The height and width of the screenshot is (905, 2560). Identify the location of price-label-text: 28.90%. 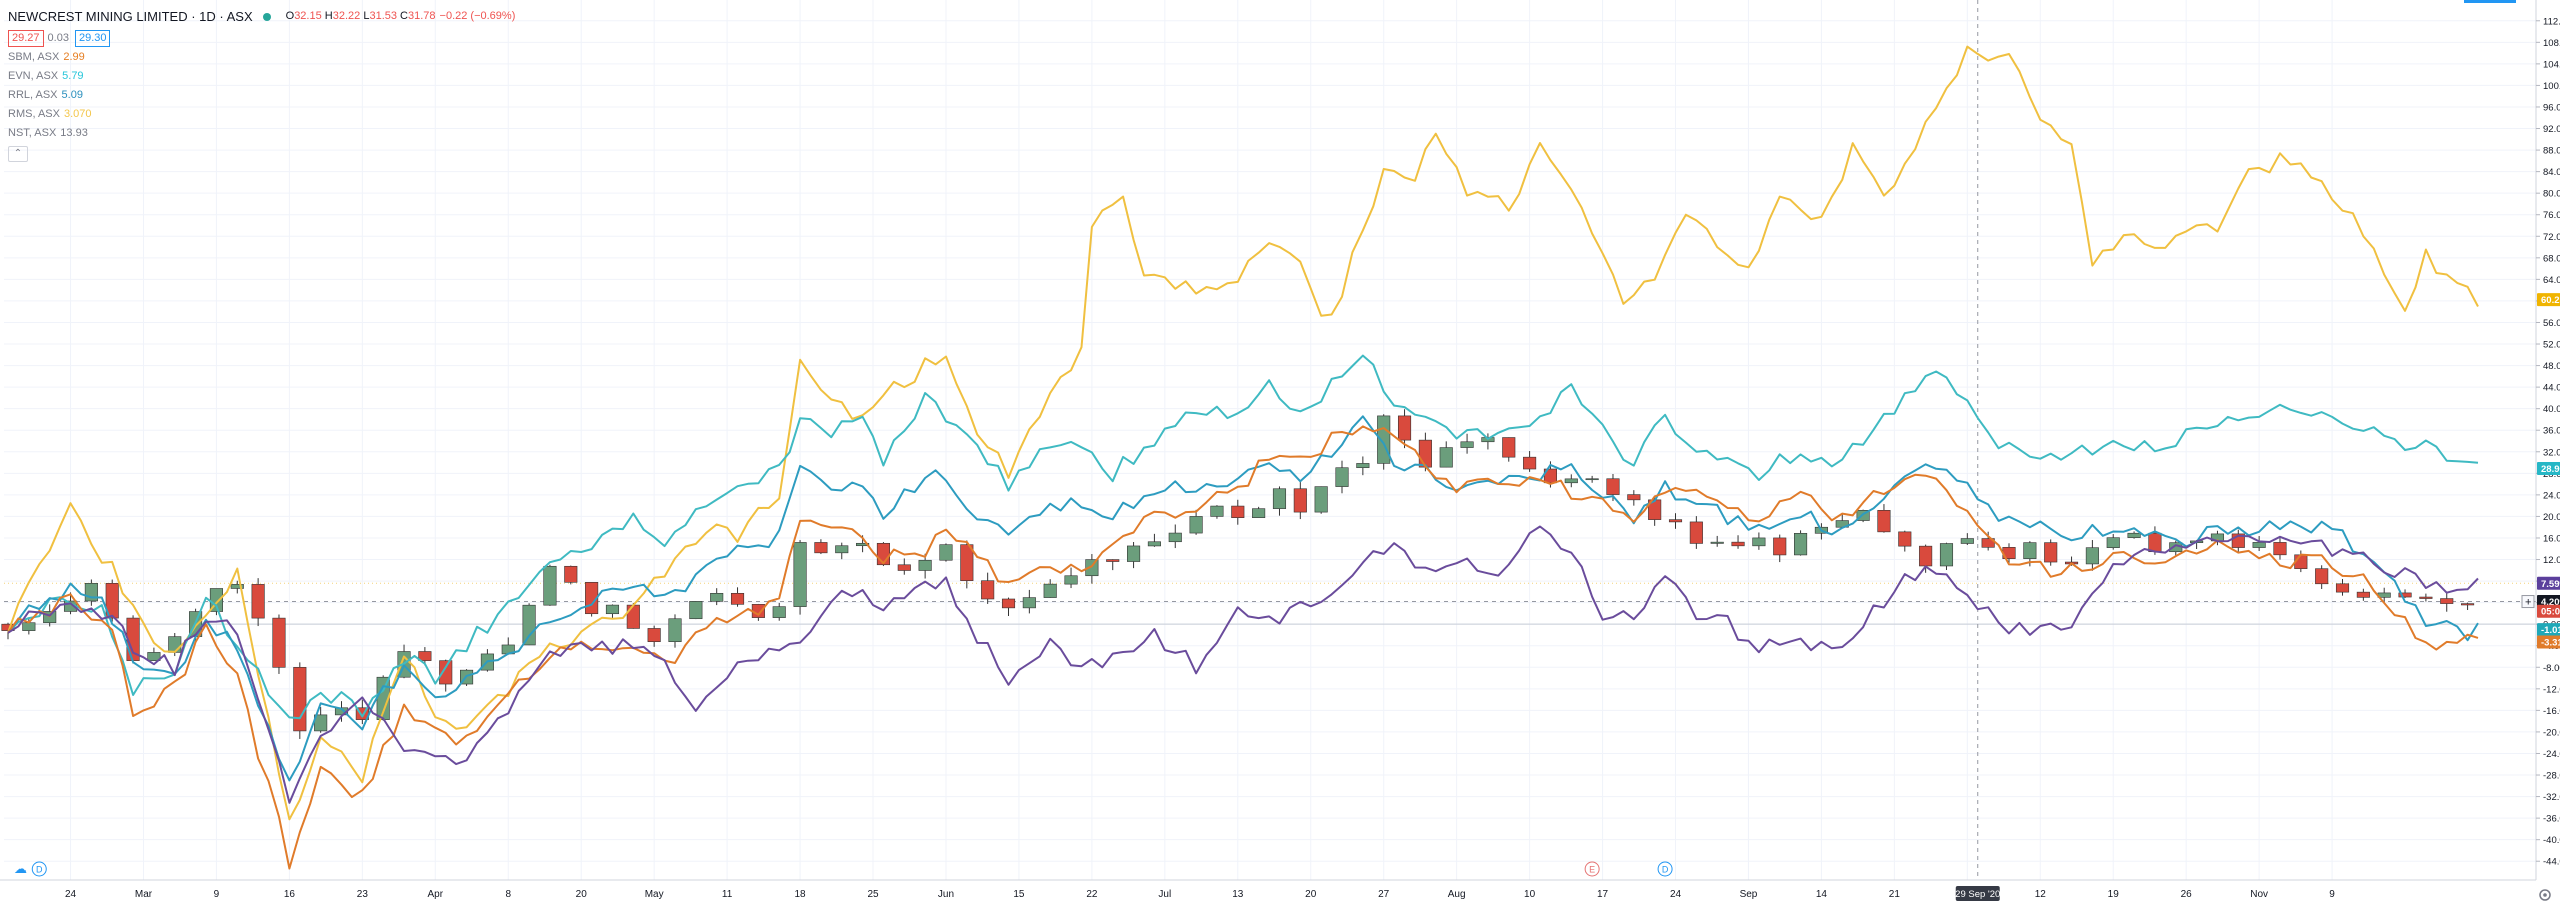
(2550, 469).